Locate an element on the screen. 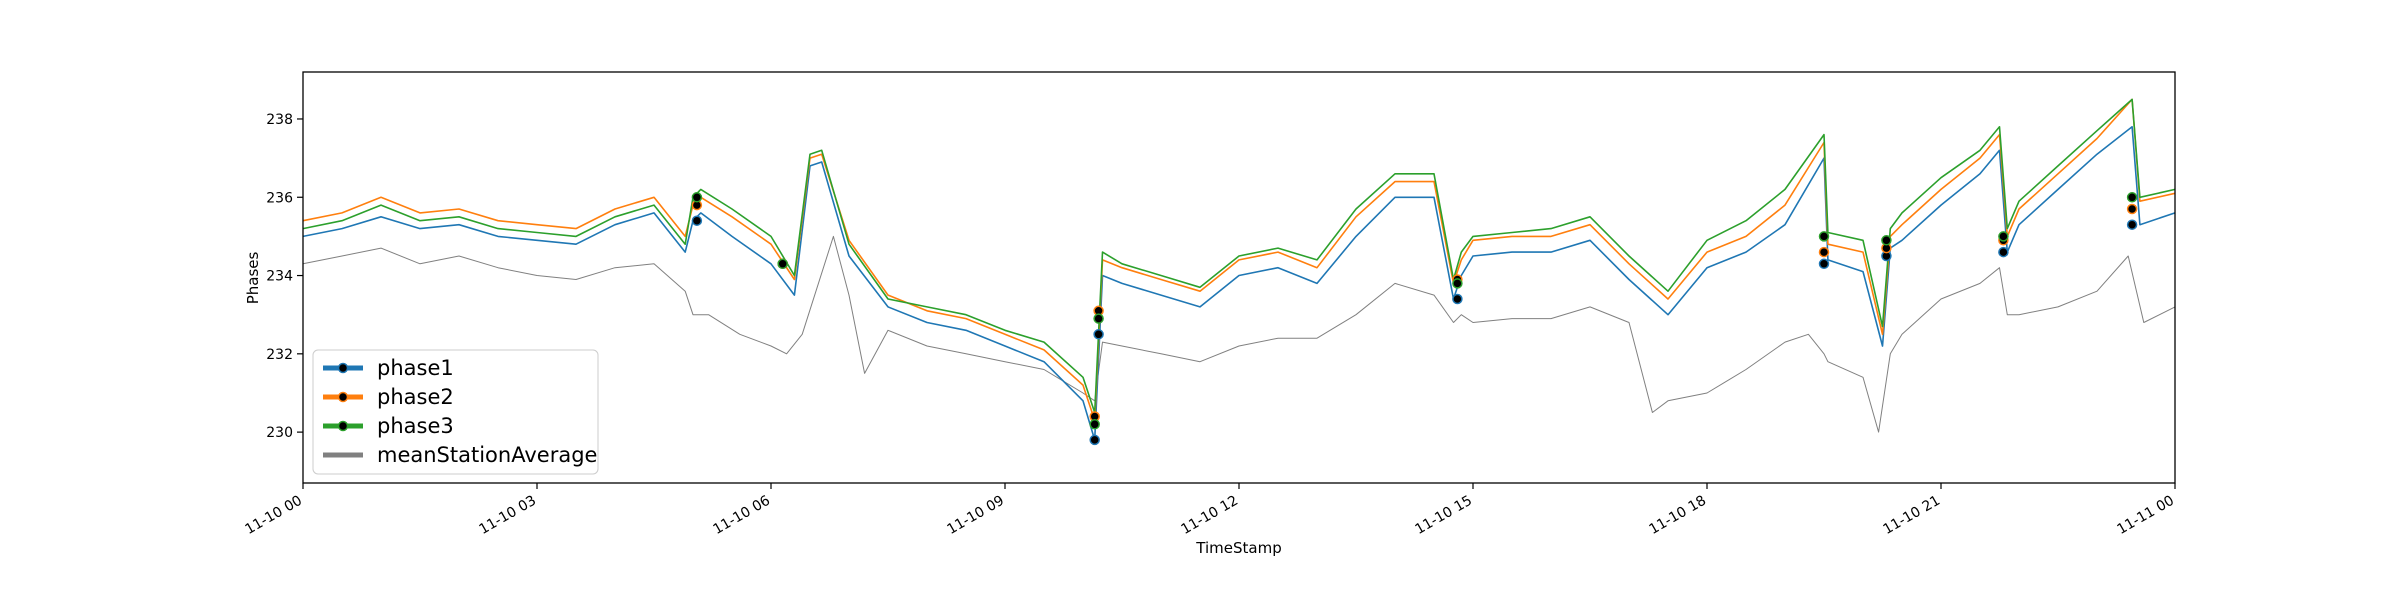  legend-label-meanStationAverage: meanStationAverage is located at coordinates (487, 455).